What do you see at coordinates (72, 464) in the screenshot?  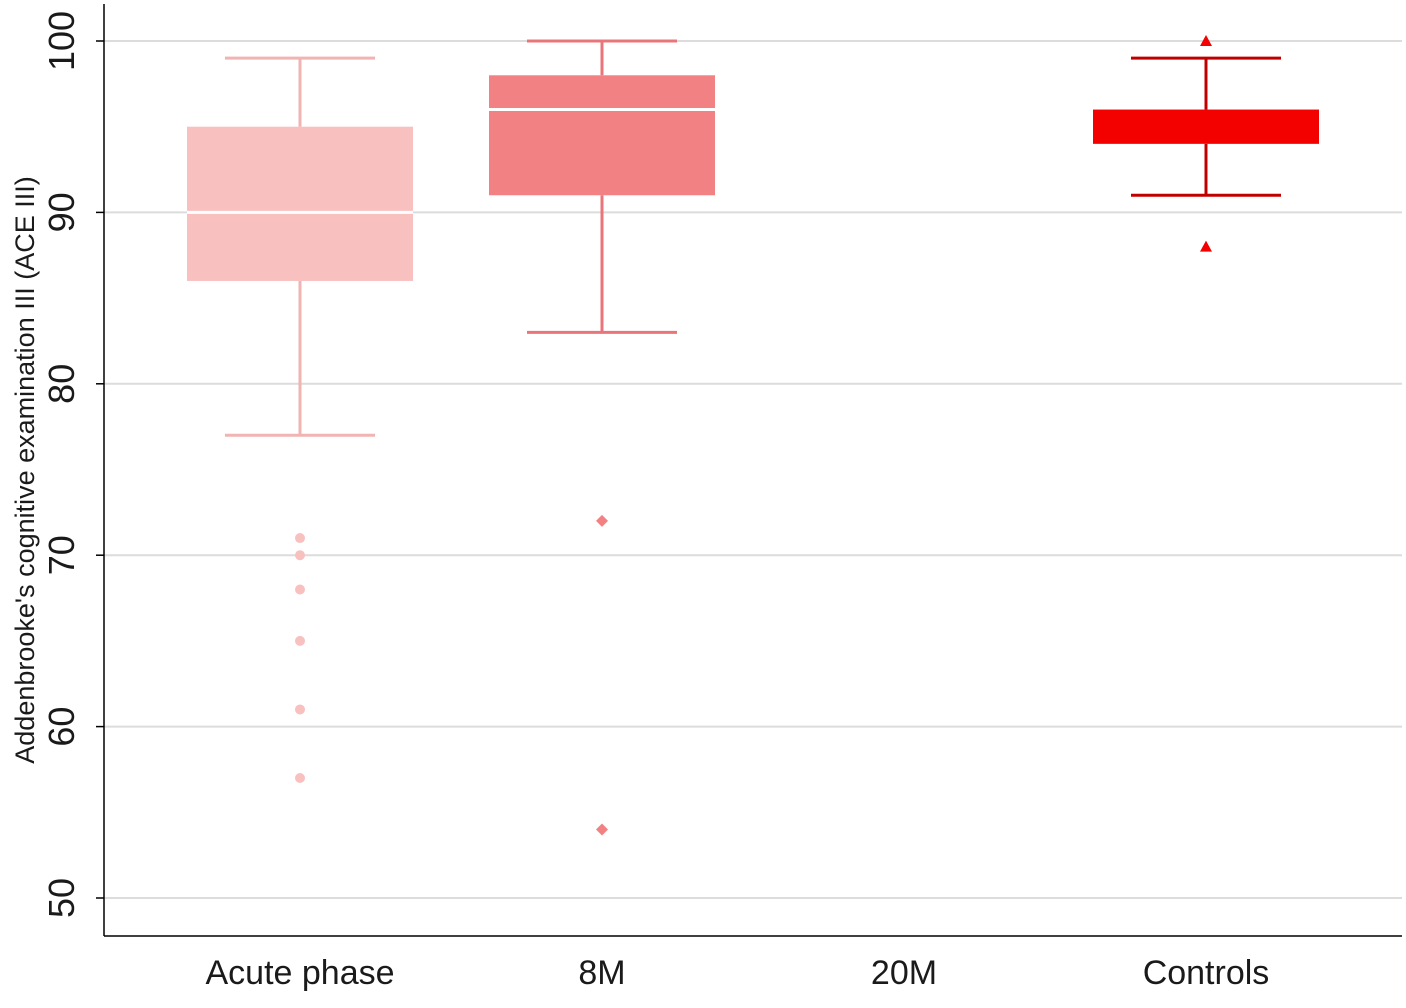 I see `y-tick-labels: 50 60 70 80 90 100` at bounding box center [72, 464].